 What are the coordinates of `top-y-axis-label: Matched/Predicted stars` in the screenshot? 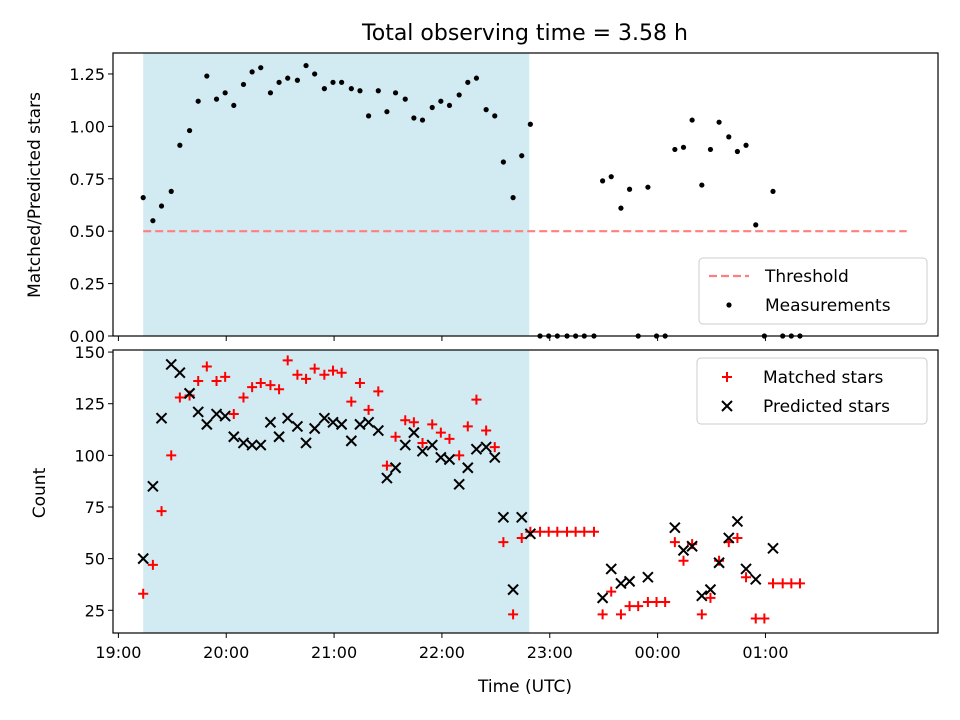 It's located at (35, 195).